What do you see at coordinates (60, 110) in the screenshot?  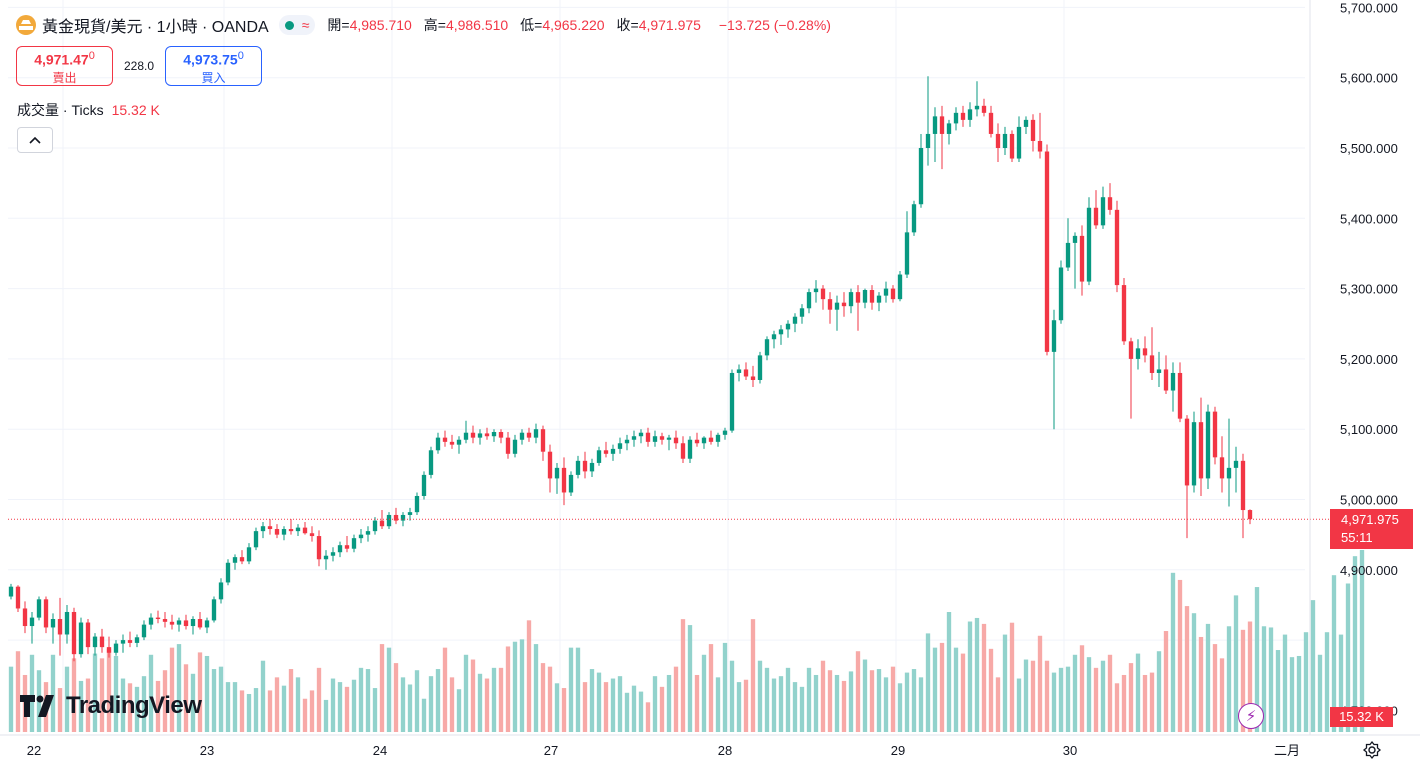 I see `volume-indicator-label: 成交量 · Ticks` at bounding box center [60, 110].